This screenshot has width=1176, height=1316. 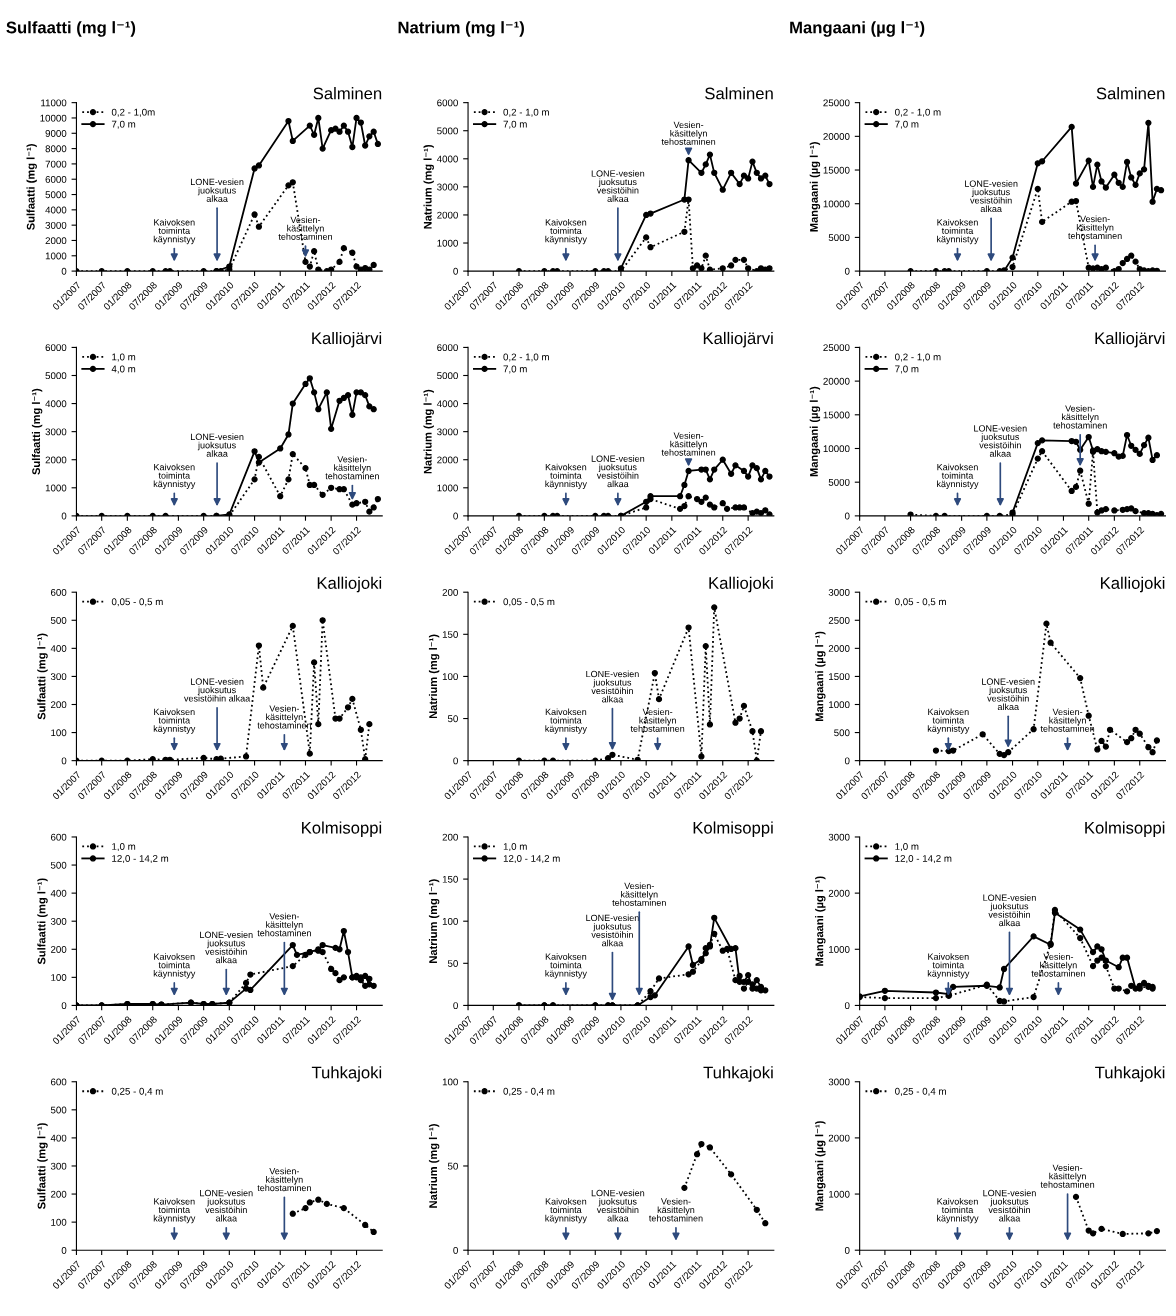 What do you see at coordinates (1133, 584) in the screenshot?
I see `chart-title: Kalliojoki` at bounding box center [1133, 584].